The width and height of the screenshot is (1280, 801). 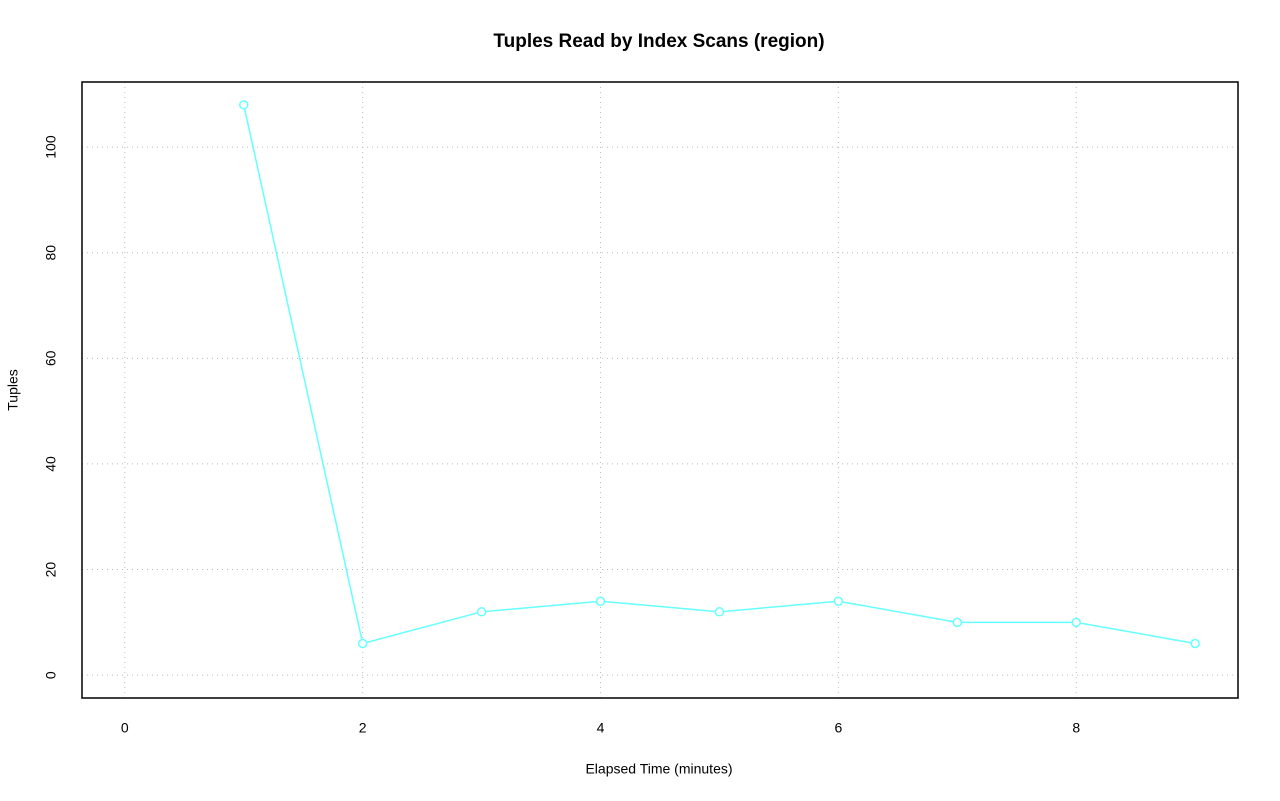 What do you see at coordinates (51, 464) in the screenshot?
I see `y-tick-label: 40` at bounding box center [51, 464].